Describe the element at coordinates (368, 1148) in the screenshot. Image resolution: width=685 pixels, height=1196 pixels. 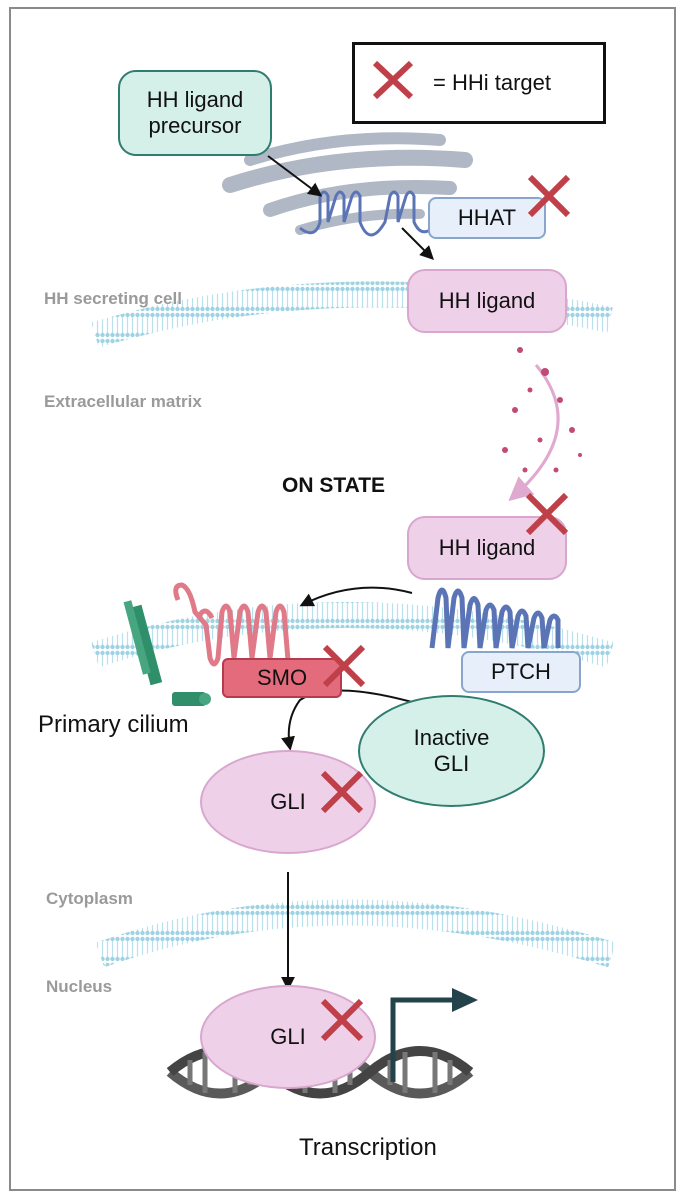
I see `transcription-label: Transcription` at that location.